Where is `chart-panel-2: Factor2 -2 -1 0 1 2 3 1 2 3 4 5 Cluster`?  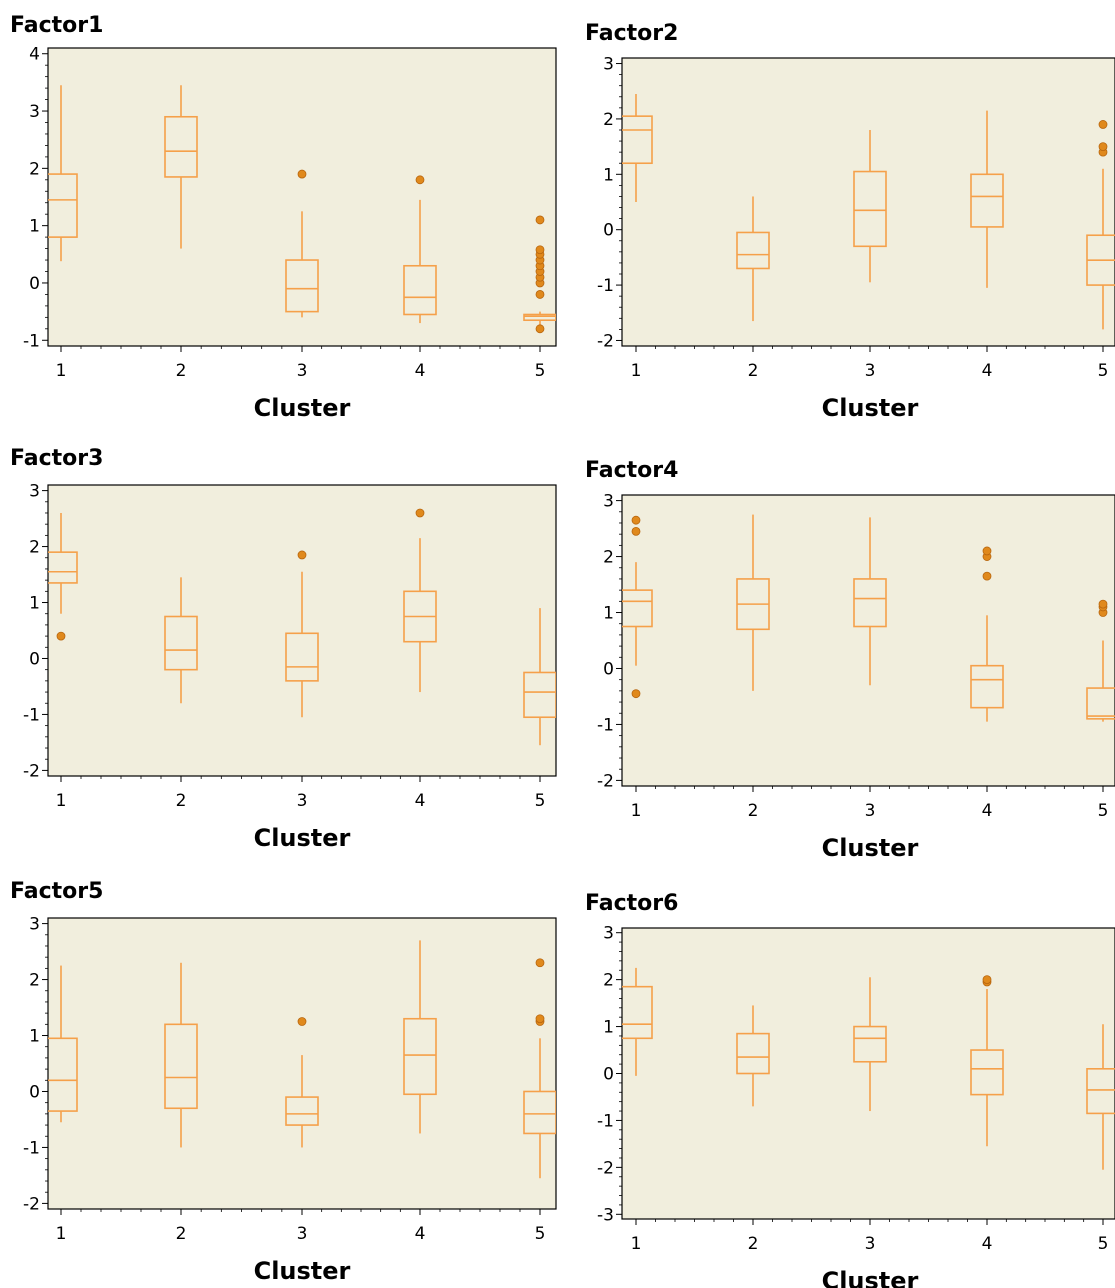
chart-panel-2: Factor2 -2 -1 0 1 2 3 1 2 3 4 5 Cluster is located at coordinates (850, 221).